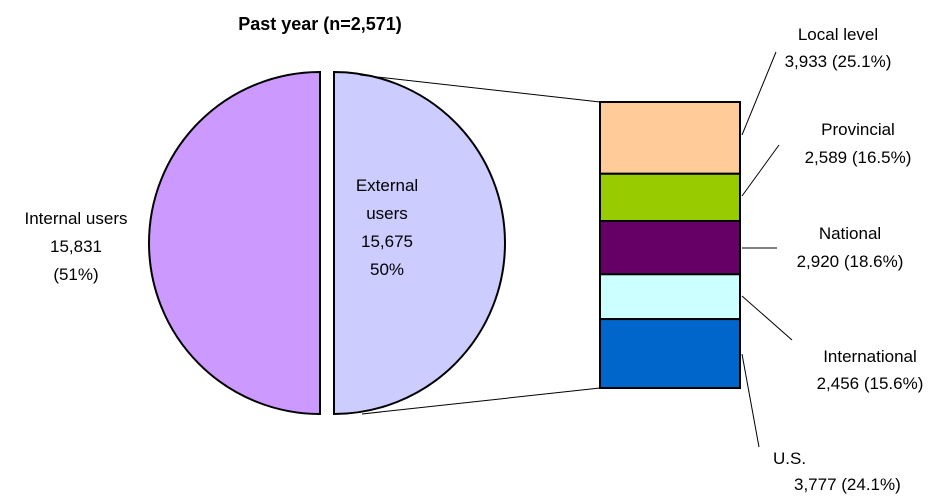 This screenshot has width=940, height=497. Describe the element at coordinates (76, 218) in the screenshot. I see `internal-users-name: Internal users` at that location.